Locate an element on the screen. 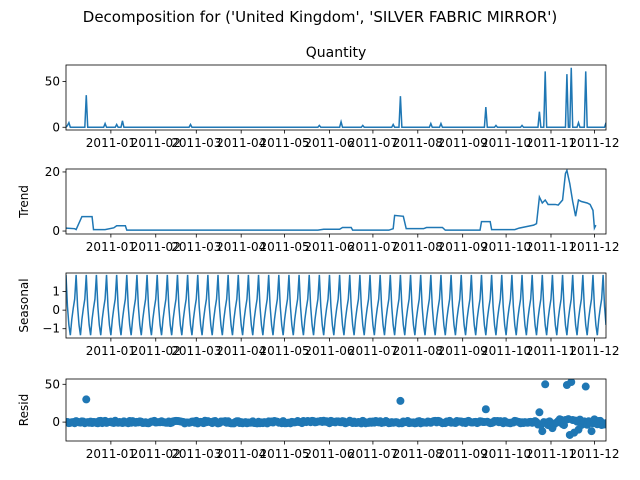  seasonal-line is located at coordinates (336, 305).